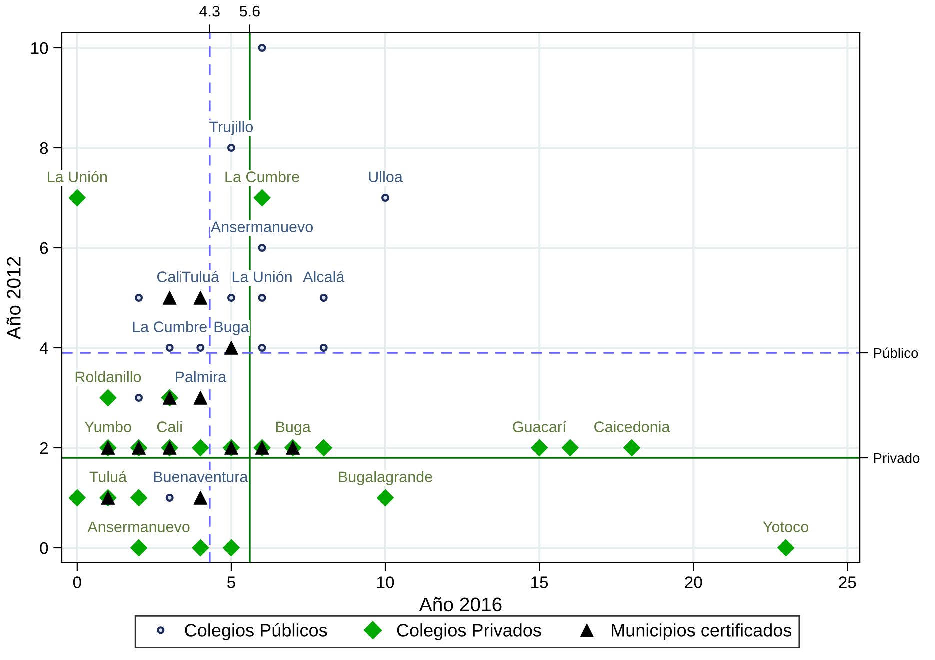  Describe the element at coordinates (386, 176) in the screenshot. I see `data-label: Ulloa` at that location.